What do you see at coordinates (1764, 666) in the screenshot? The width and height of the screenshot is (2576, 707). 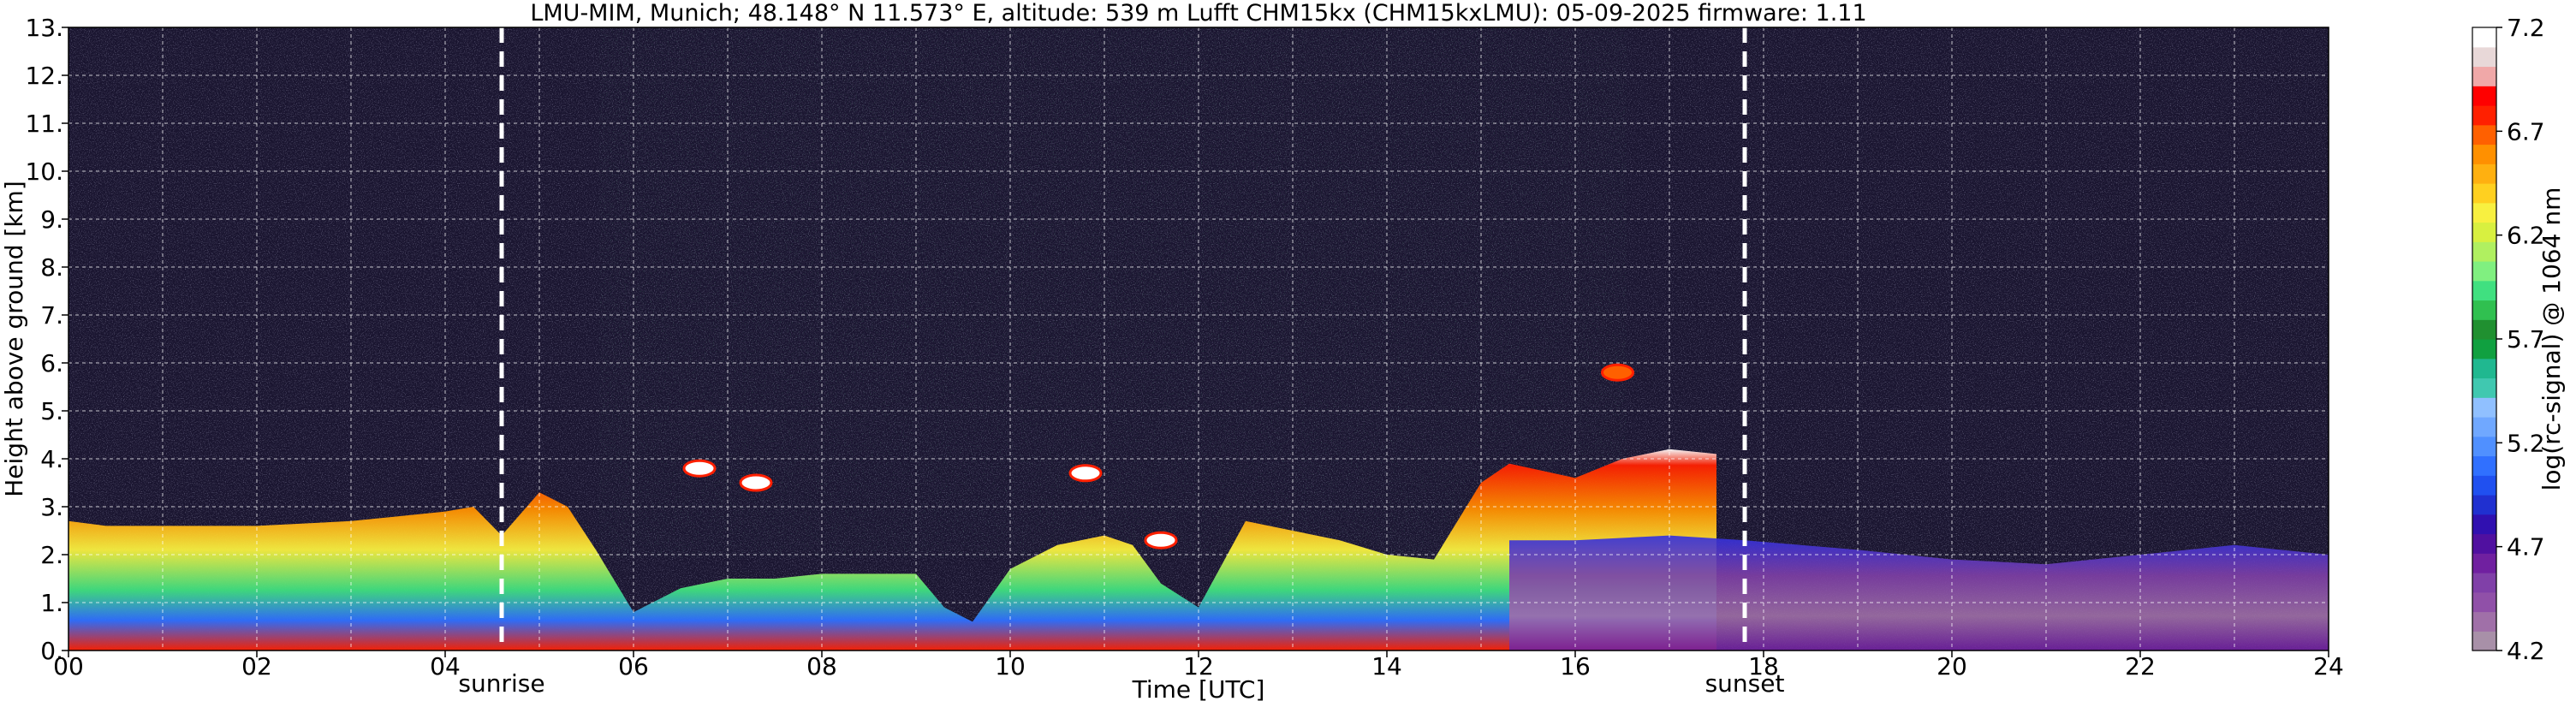 I see `x-tick-label: 18` at bounding box center [1764, 666].